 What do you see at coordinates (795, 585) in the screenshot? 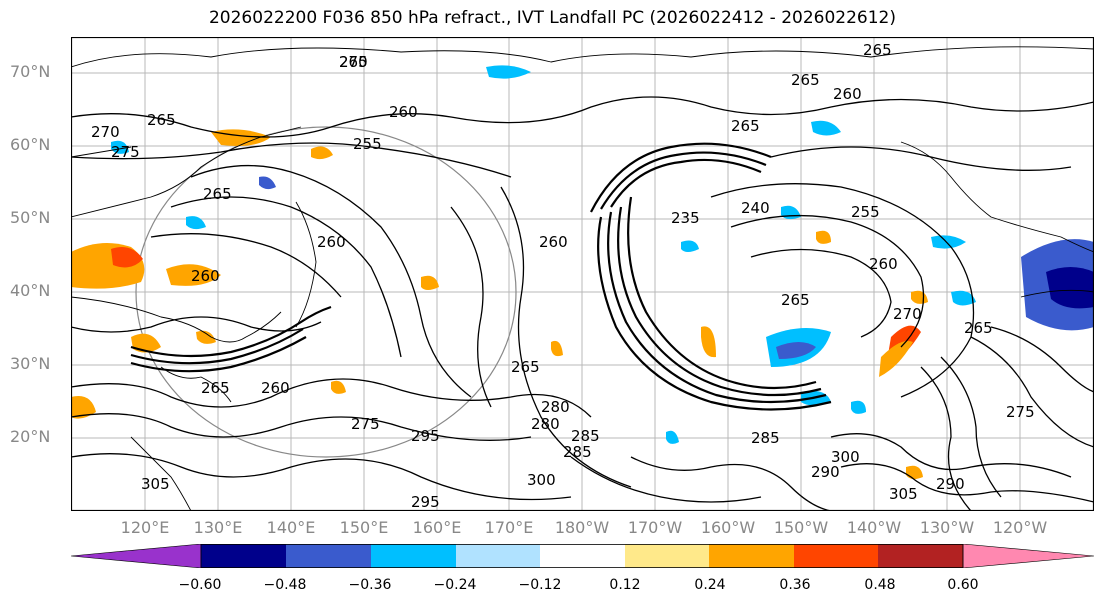
I see `colorbar-tick: 0.36` at bounding box center [795, 585].